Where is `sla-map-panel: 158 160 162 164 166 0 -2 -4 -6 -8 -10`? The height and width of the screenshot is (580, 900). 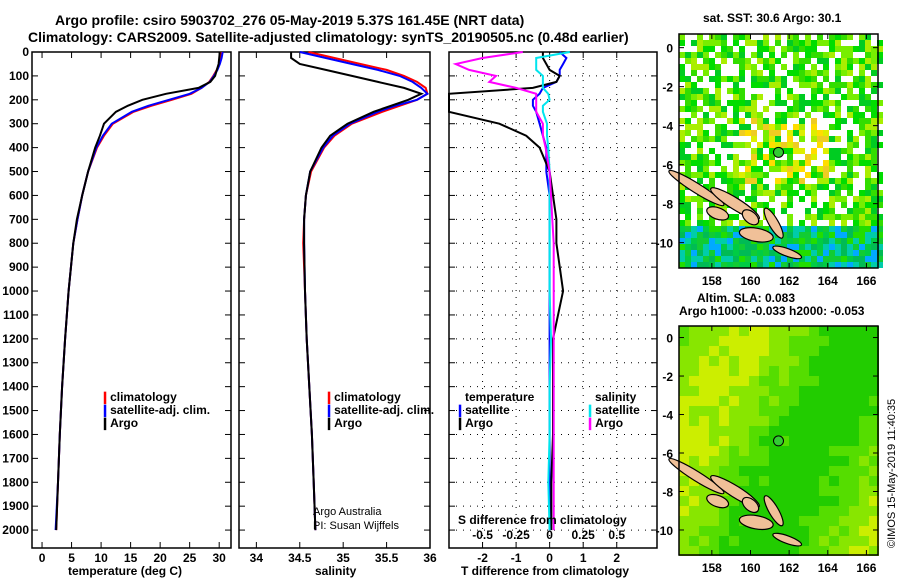 sla-map-panel: 158 160 162 164 166 0 -2 -4 -6 -8 -10 is located at coordinates (767, 450).